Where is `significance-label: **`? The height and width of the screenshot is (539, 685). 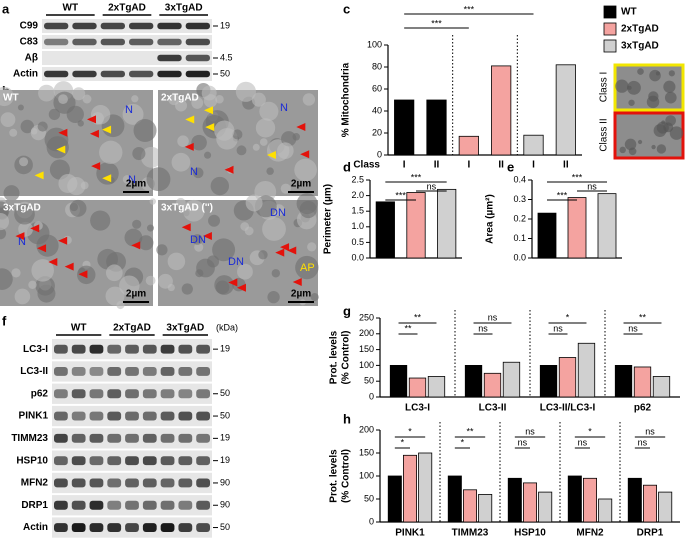
significance-label: ** is located at coordinates (409, 328).